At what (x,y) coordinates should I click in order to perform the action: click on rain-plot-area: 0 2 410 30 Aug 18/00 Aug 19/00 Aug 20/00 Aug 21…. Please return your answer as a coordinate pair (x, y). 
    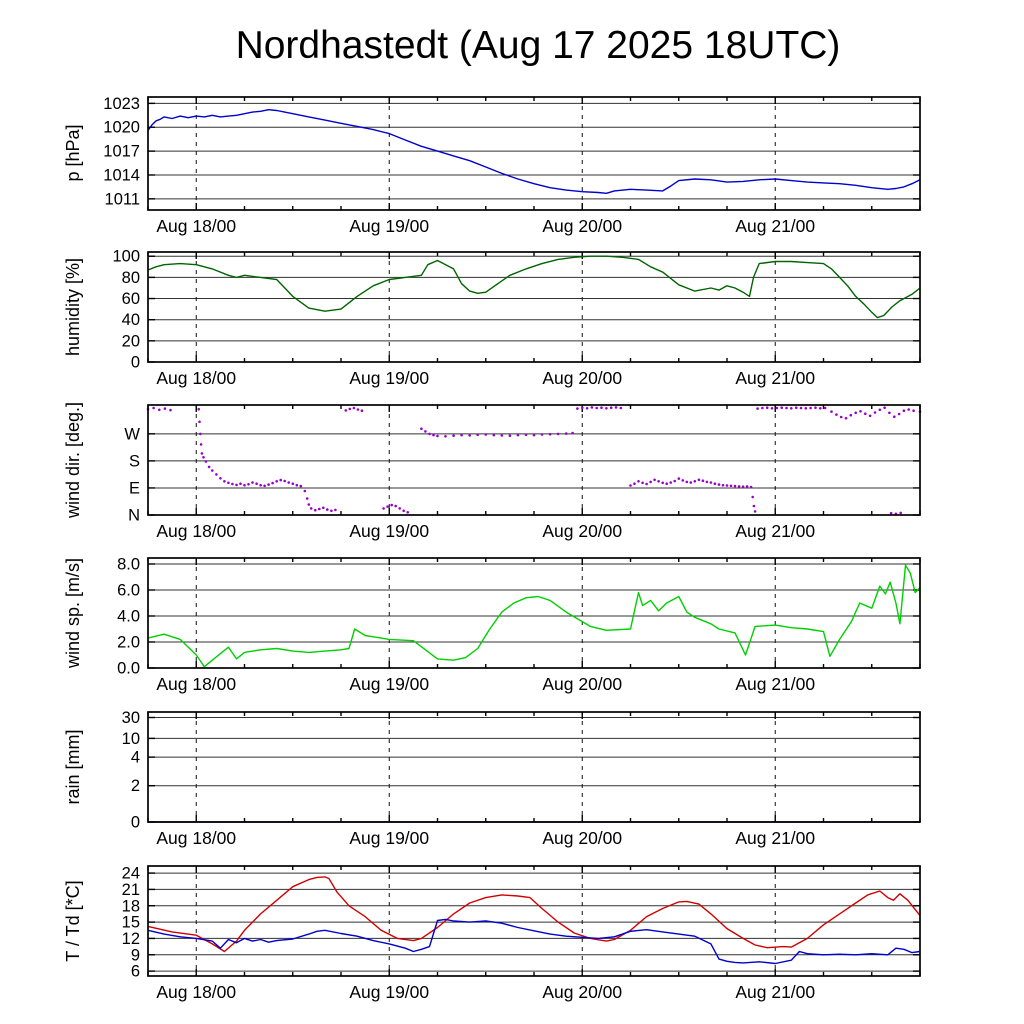
    Looking at the image, I should click on (521, 778).